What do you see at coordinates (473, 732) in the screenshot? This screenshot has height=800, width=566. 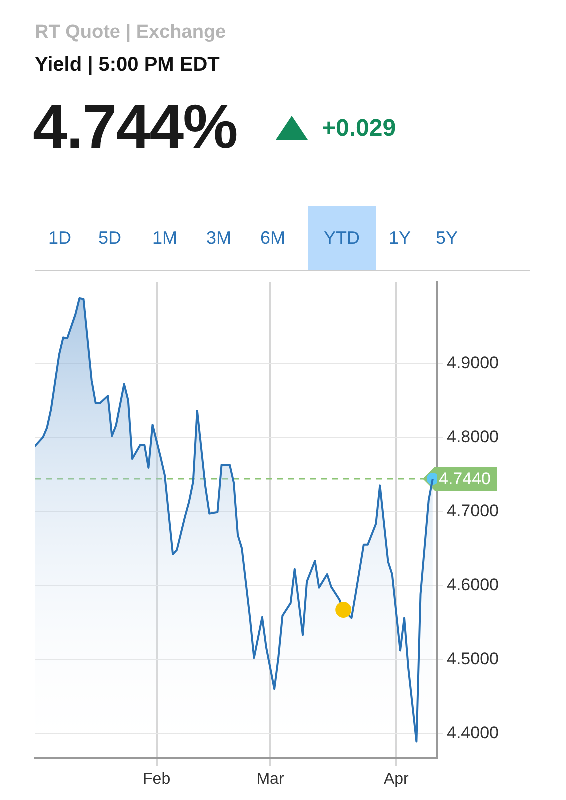 I see `y-tick-label: 4.4000` at bounding box center [473, 732].